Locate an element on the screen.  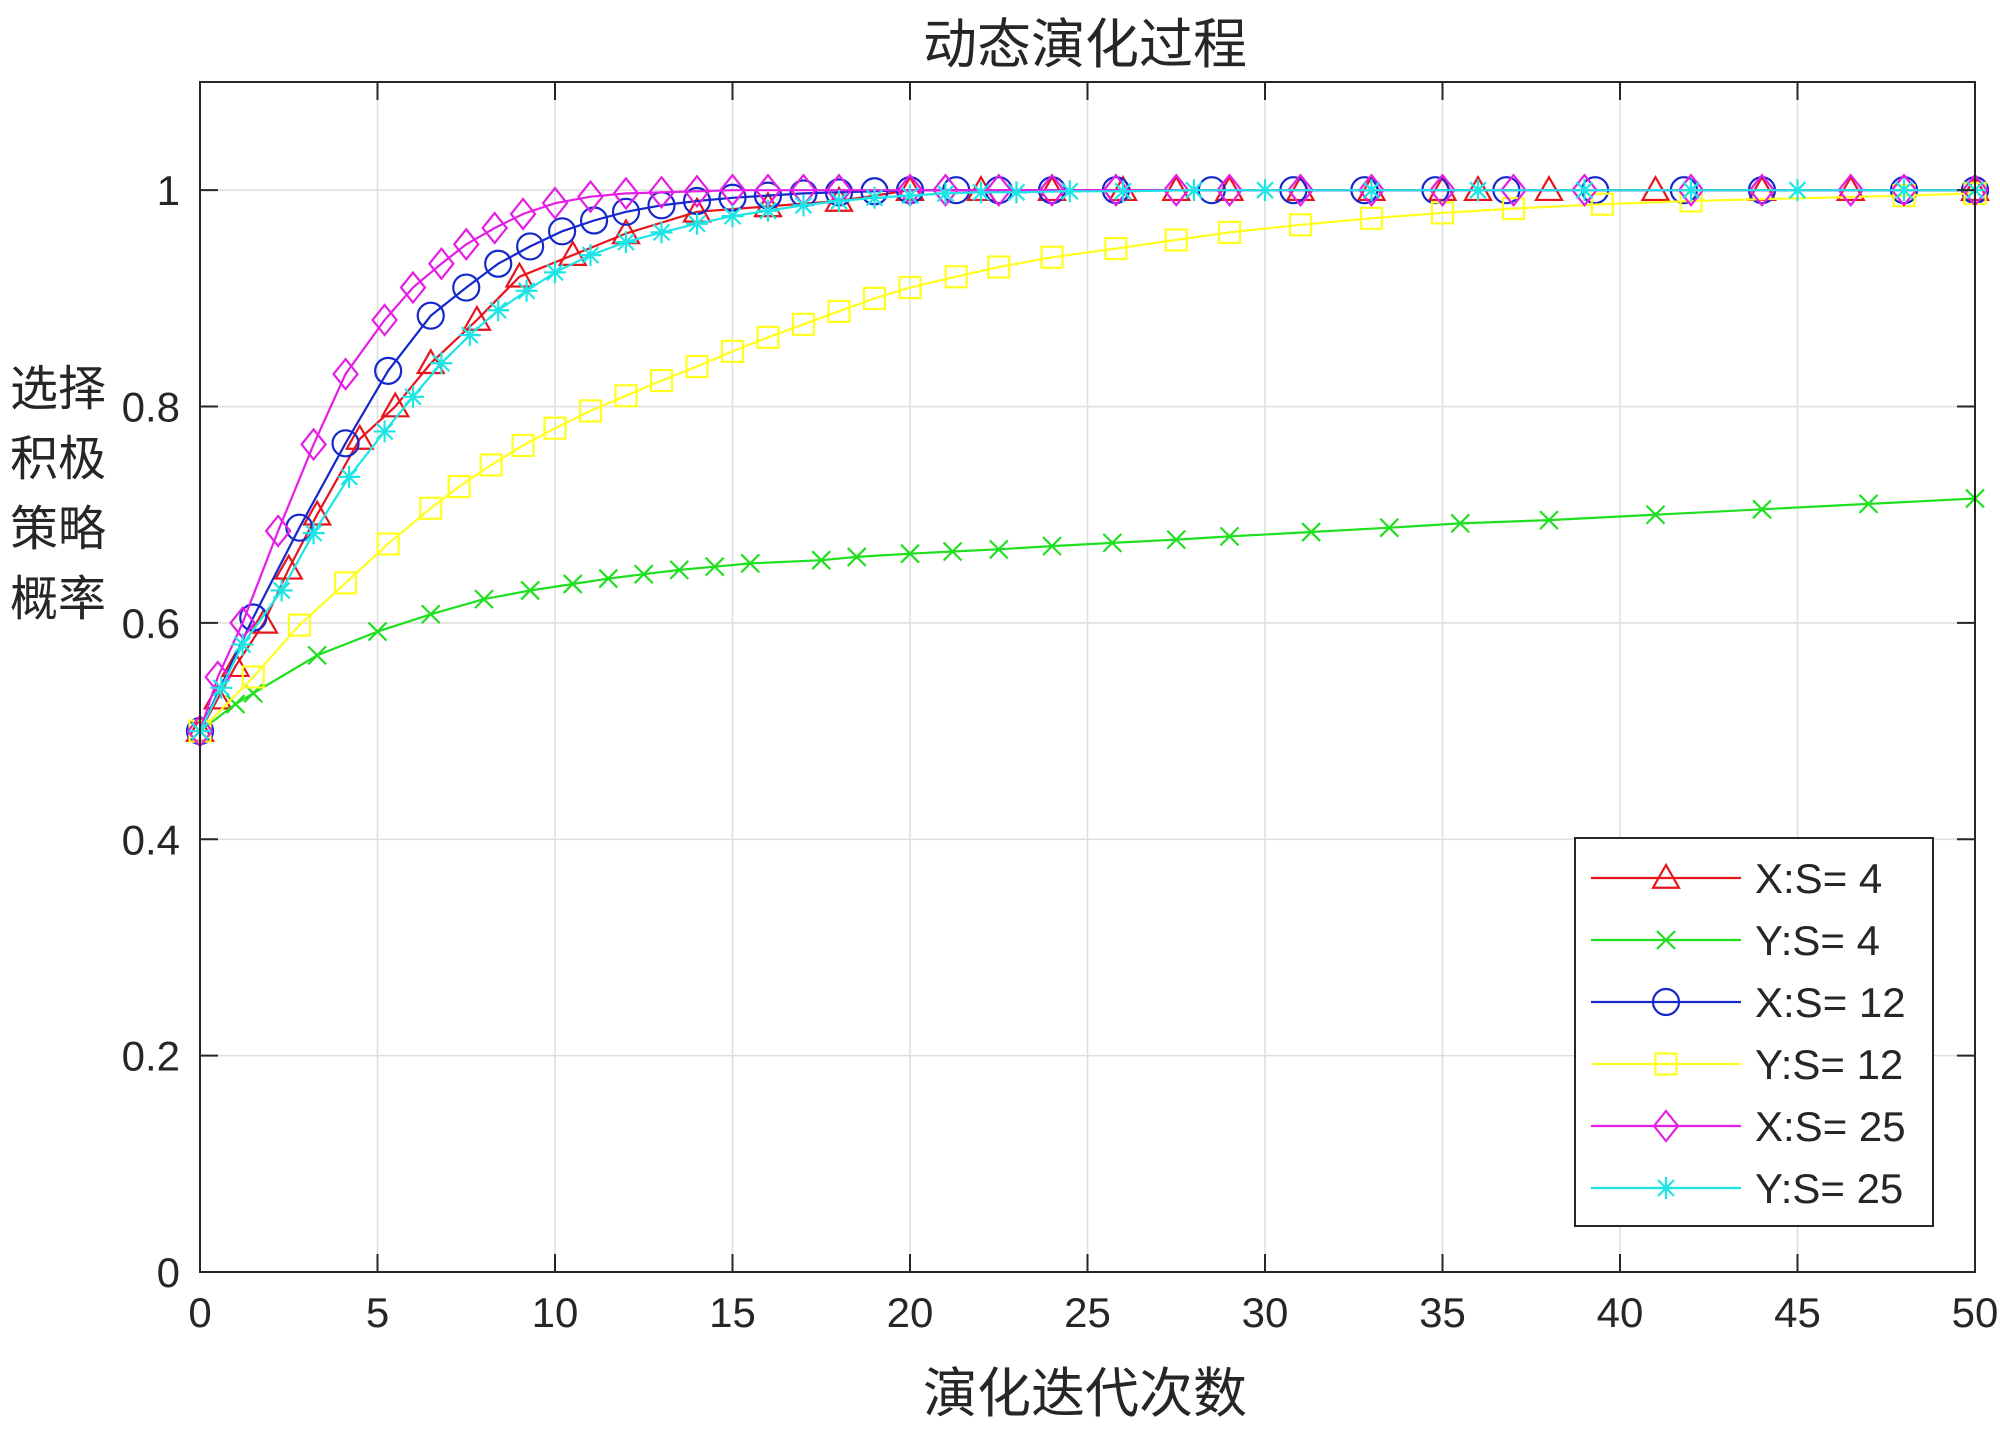
y-tick-label: 0.2 is located at coordinates (151, 1056).